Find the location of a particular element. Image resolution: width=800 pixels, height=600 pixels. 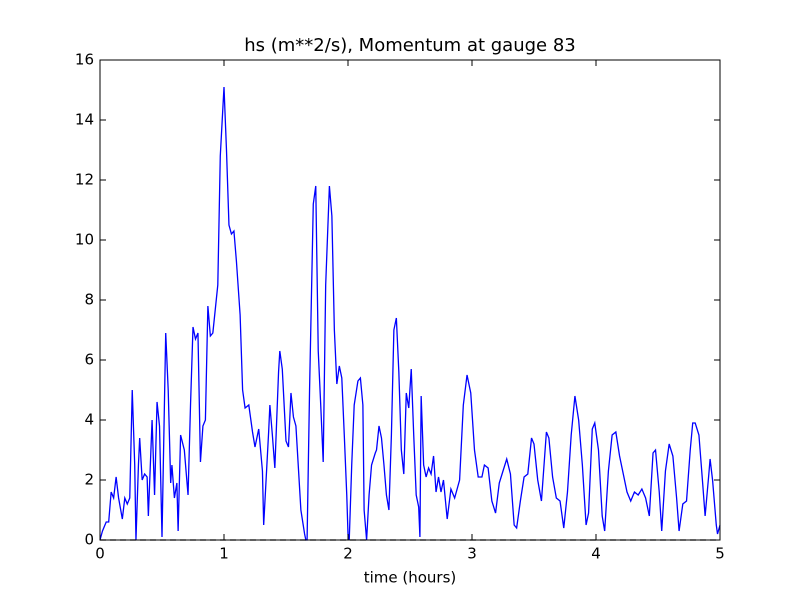

x-tick-label: 1 is located at coordinates (224, 554).